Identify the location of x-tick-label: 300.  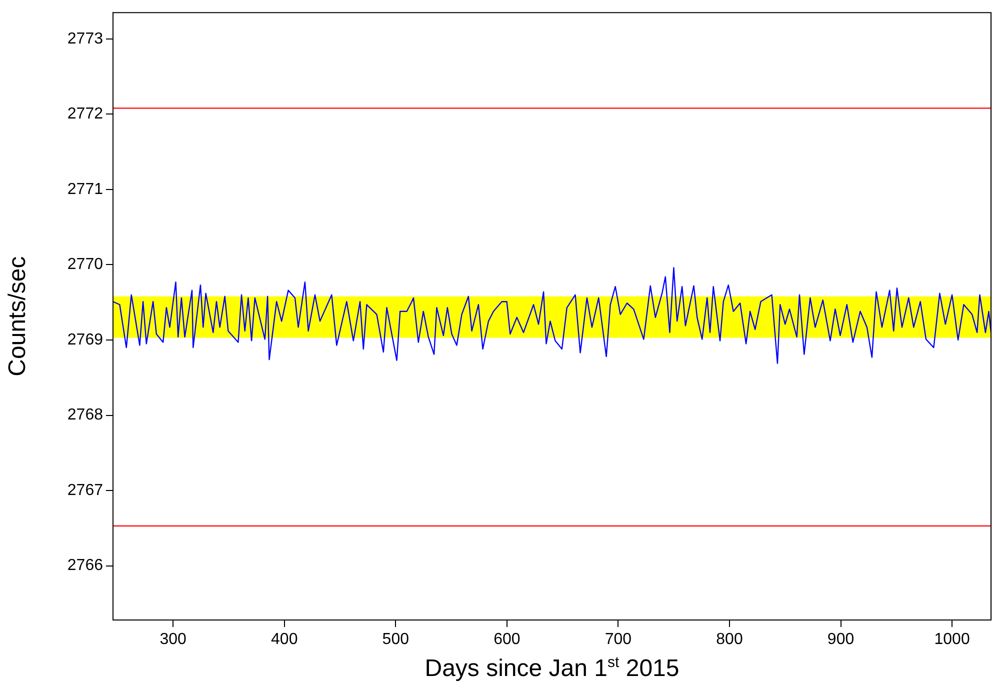
(173, 639).